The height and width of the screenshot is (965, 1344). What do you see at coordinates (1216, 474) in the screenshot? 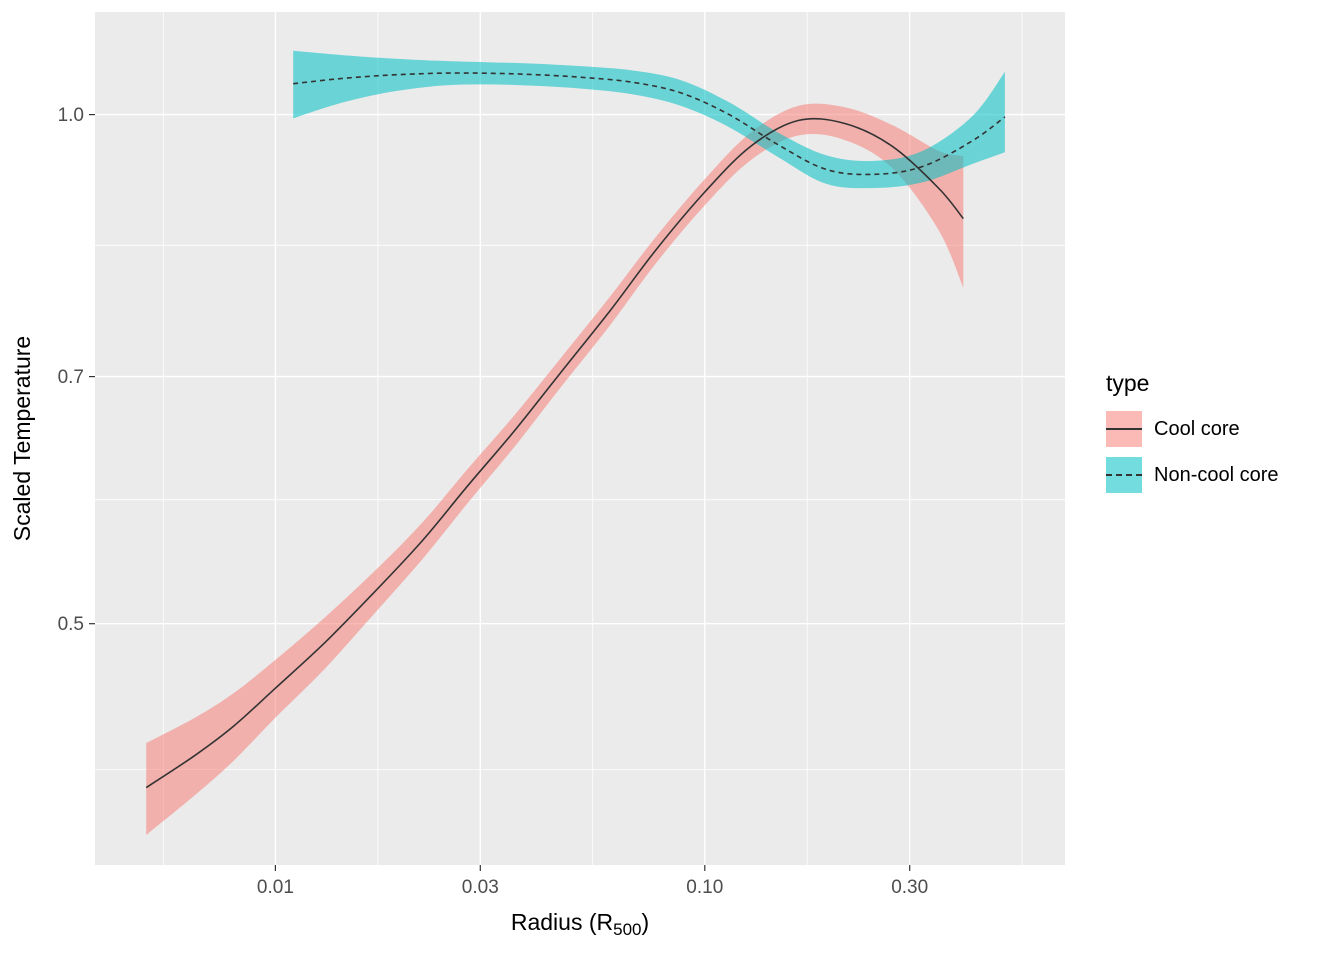
I see `legend-label-non-cool-core: Non-cool core` at bounding box center [1216, 474].